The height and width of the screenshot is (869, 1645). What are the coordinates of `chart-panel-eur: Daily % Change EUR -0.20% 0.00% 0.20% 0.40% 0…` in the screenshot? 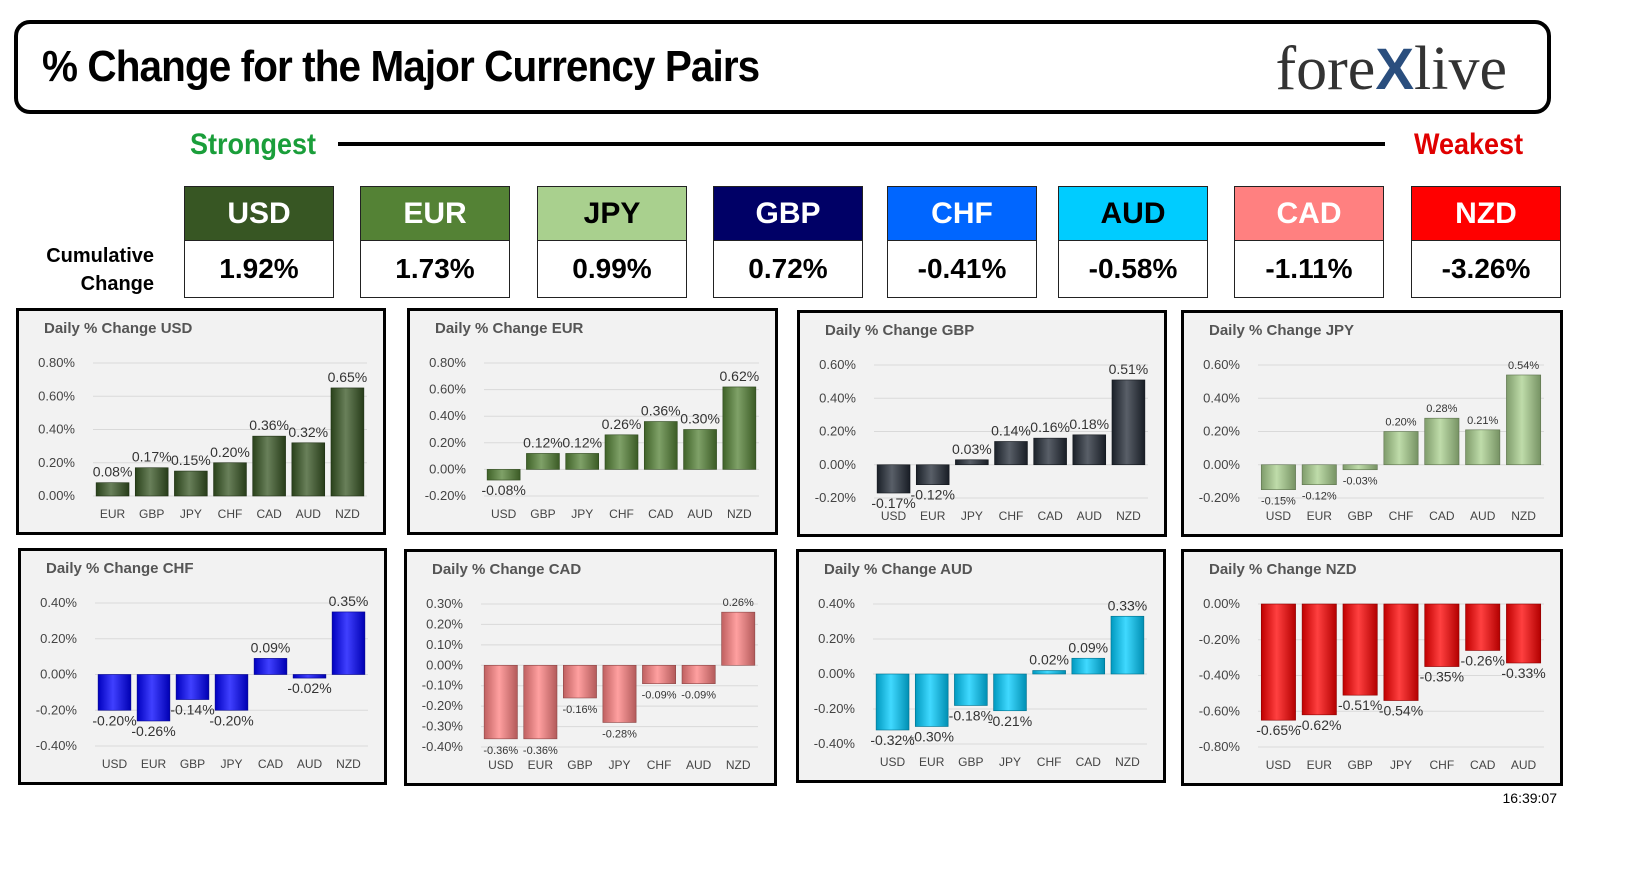 It's located at (592, 421).